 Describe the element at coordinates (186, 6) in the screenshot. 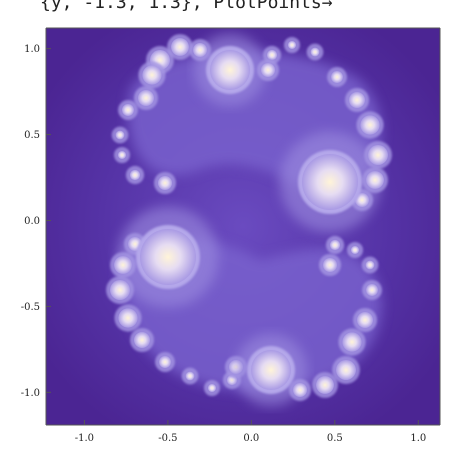

I see `code-fragment: {y, -1.3, 1.3}, PlotPoints→` at that location.